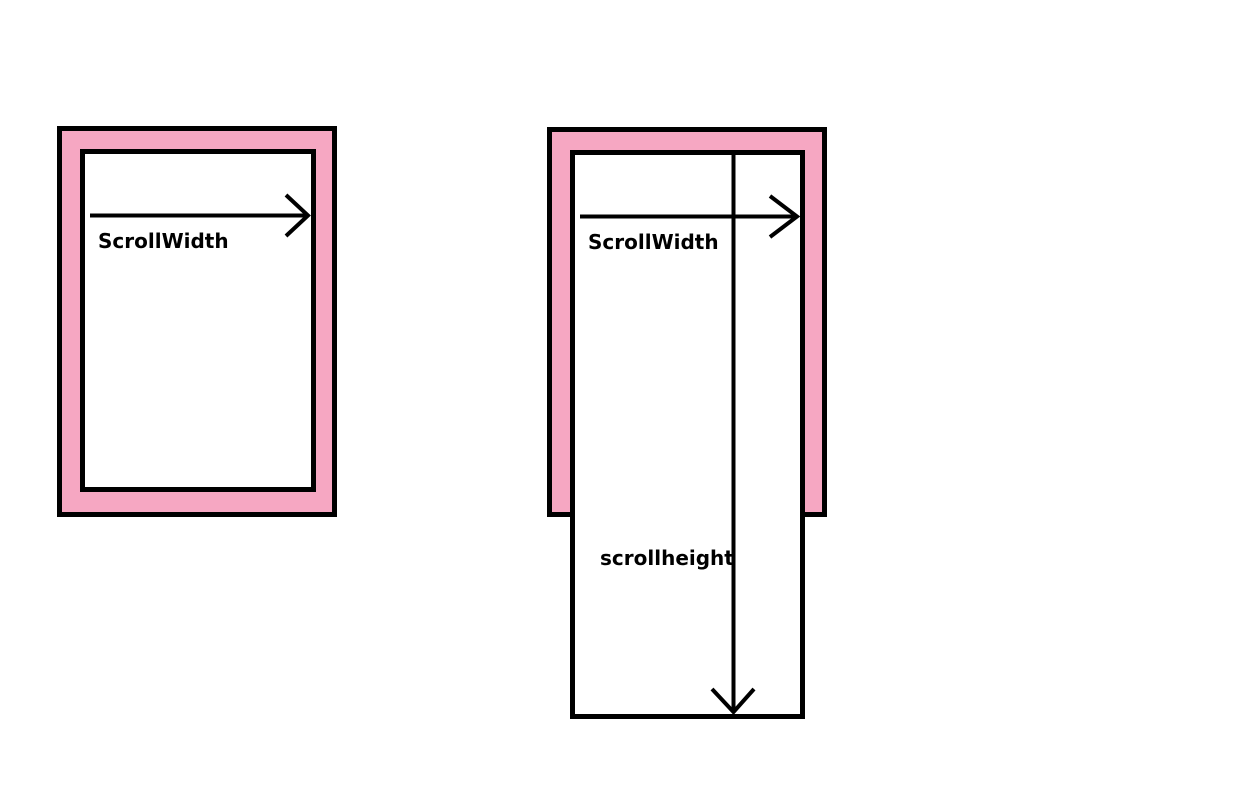 This screenshot has height=811, width=1238. What do you see at coordinates (687, 434) in the screenshot?
I see `overflow-content-box` at bounding box center [687, 434].